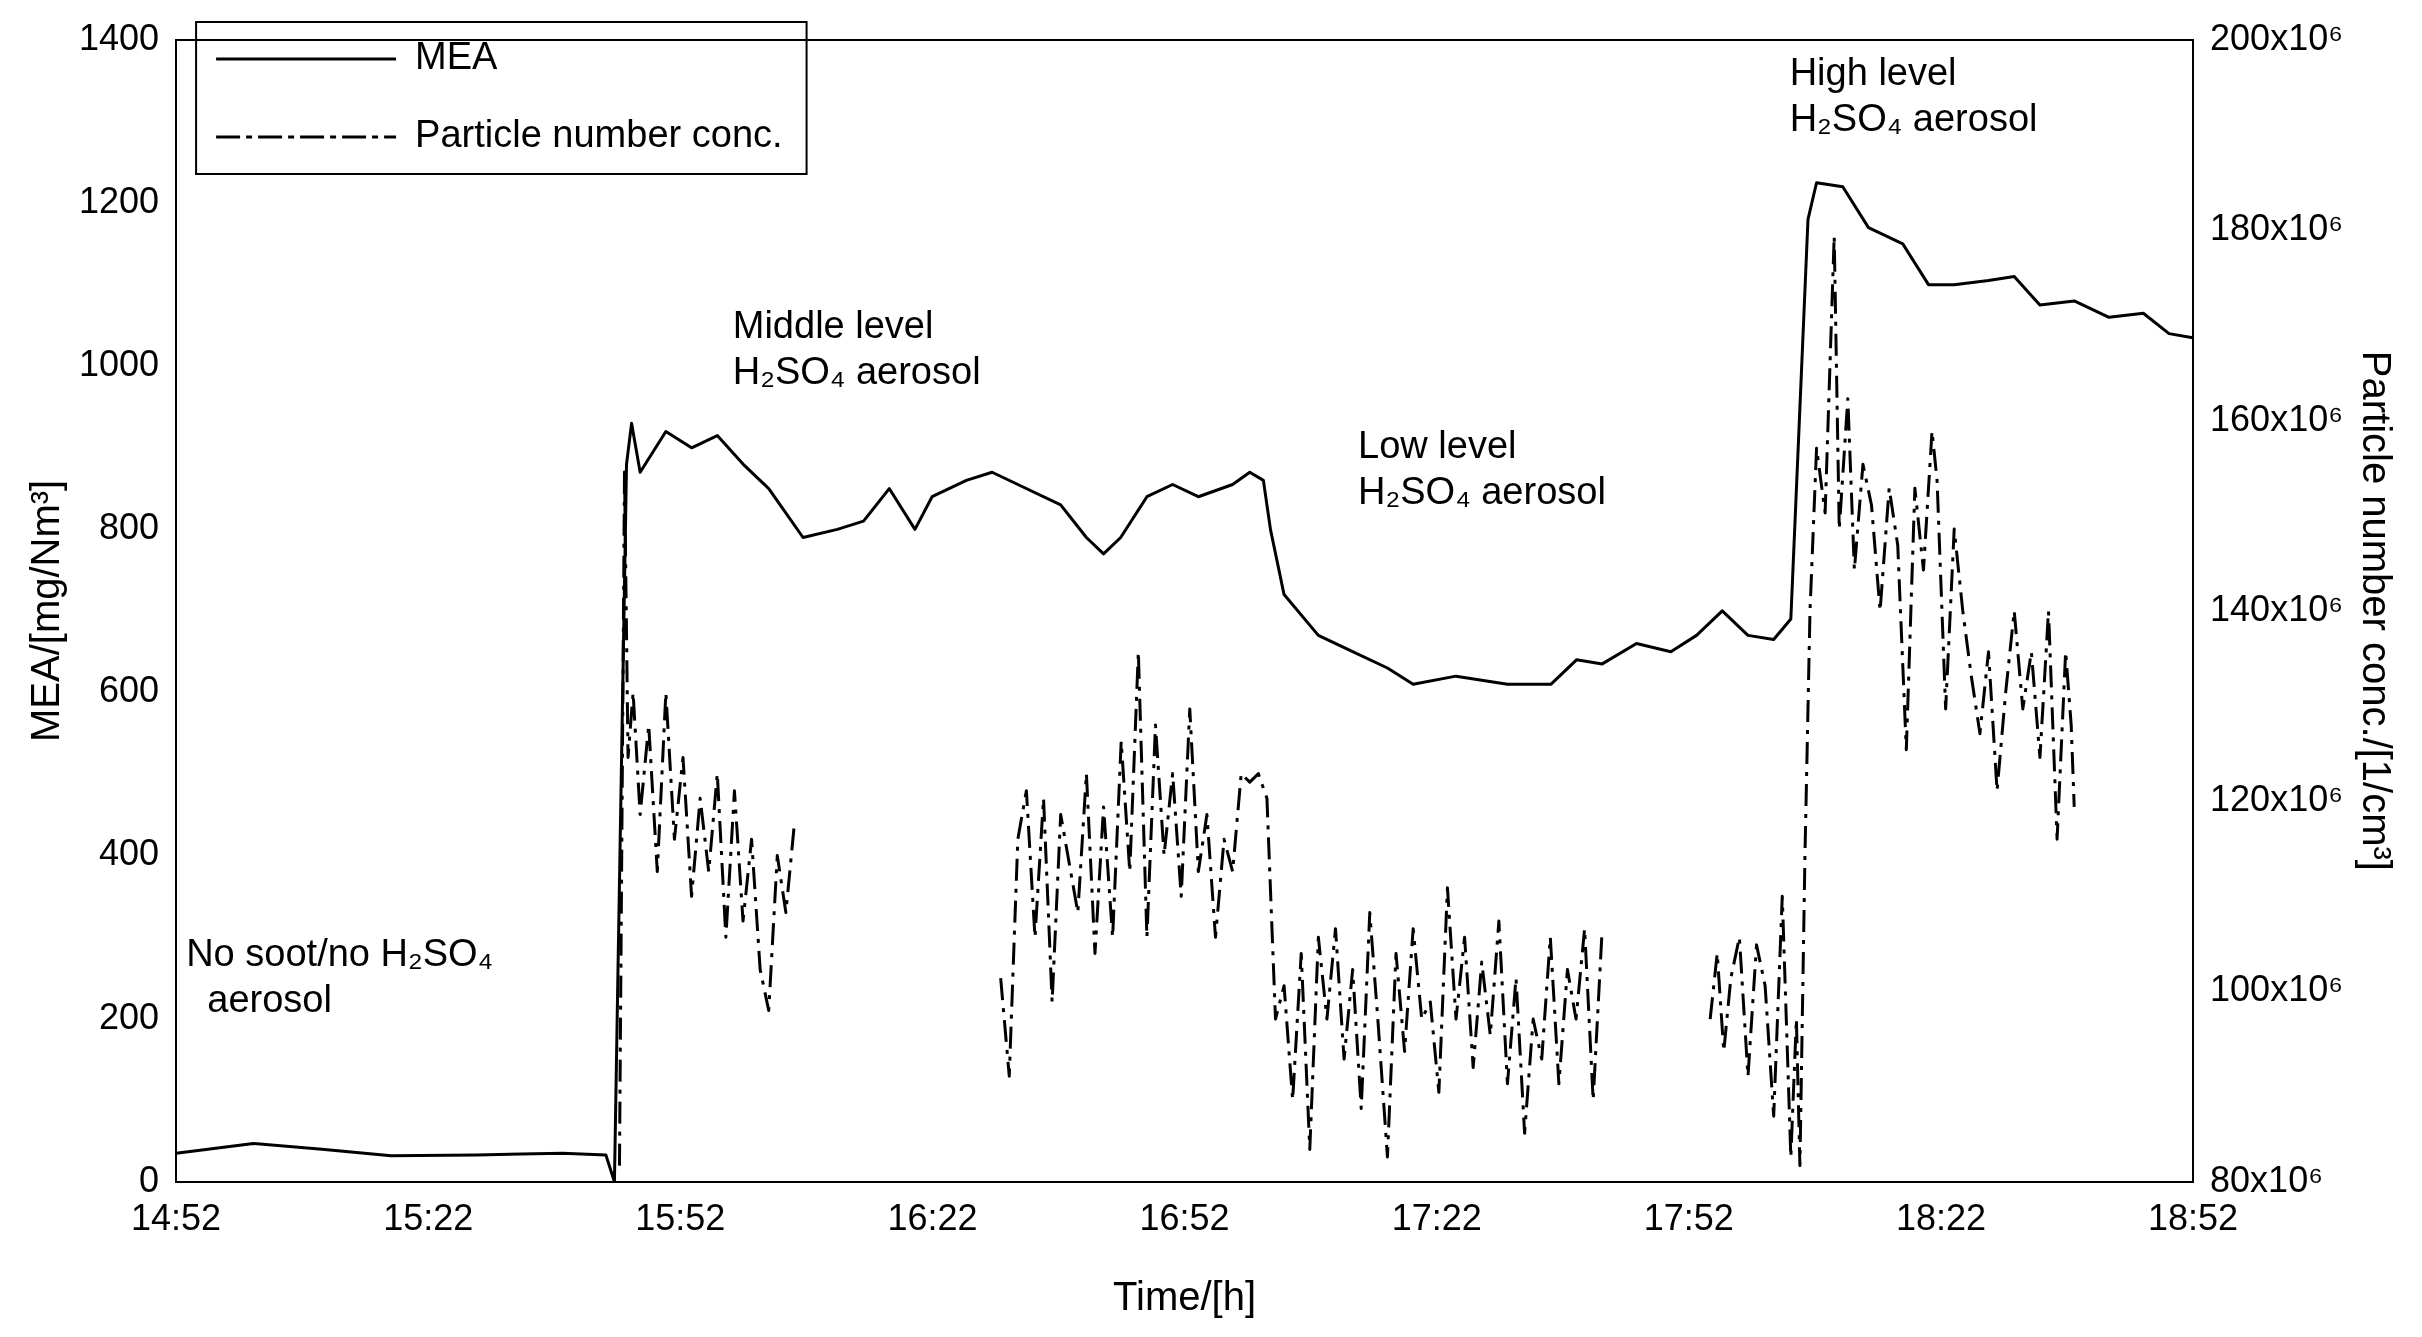 This screenshot has width=2422, height=1337. I want to click on y2-tick-label: 120x10⁶, so click(2277, 799).